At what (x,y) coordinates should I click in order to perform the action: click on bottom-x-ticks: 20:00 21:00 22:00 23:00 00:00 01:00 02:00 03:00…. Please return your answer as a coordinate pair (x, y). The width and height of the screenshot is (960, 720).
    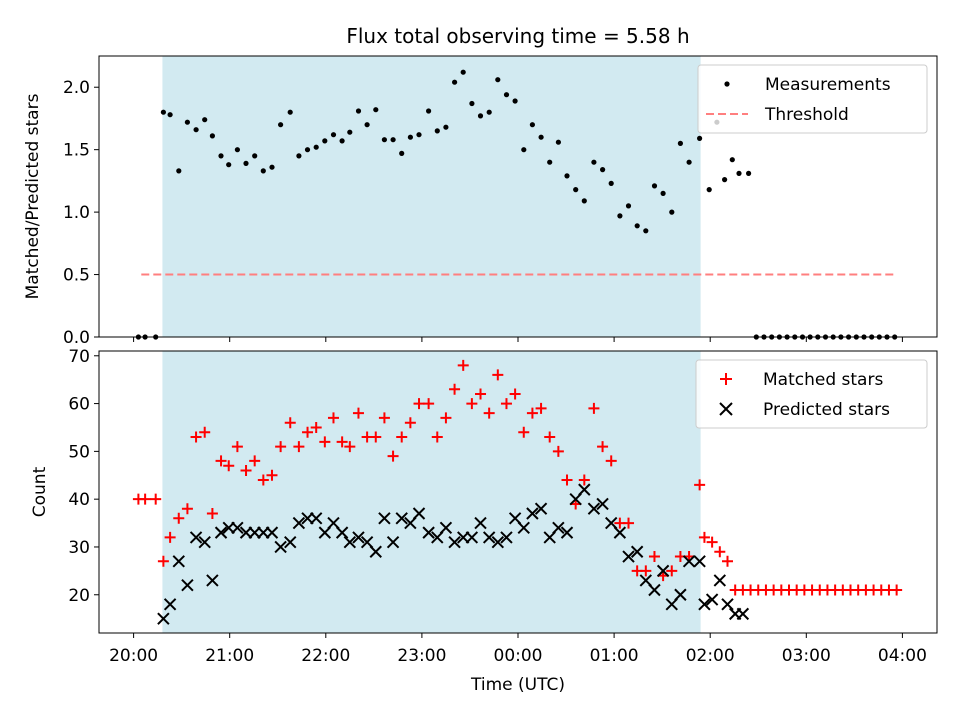
    Looking at the image, I should click on (518, 649).